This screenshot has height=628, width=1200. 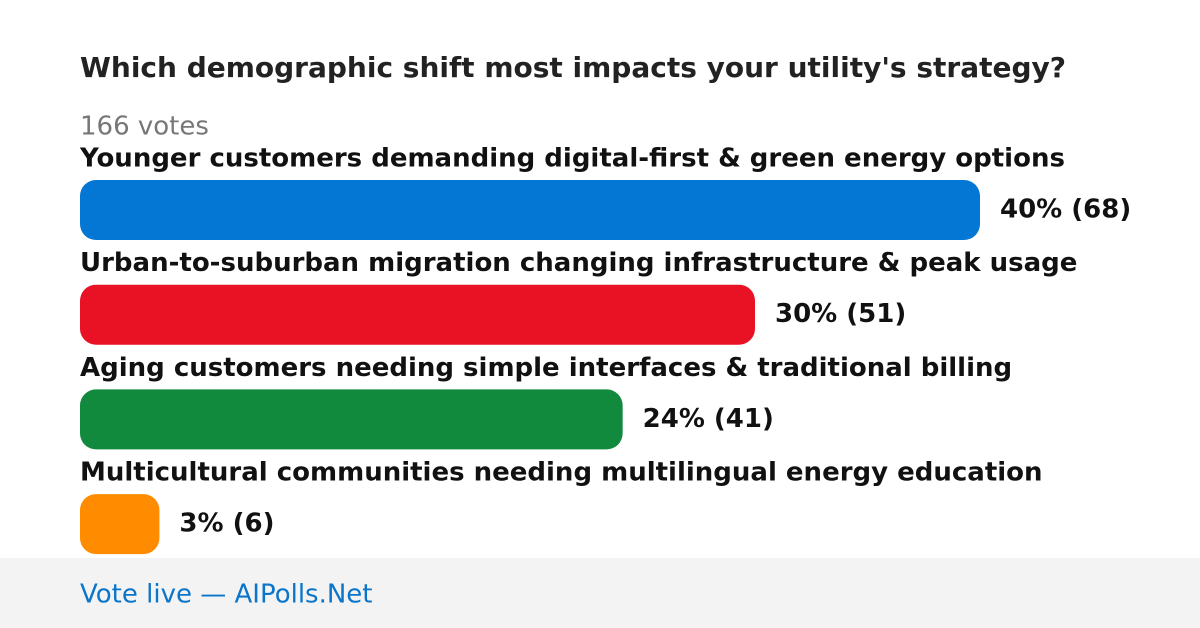 I want to click on value-label: 3% (6), so click(x=226, y=524).